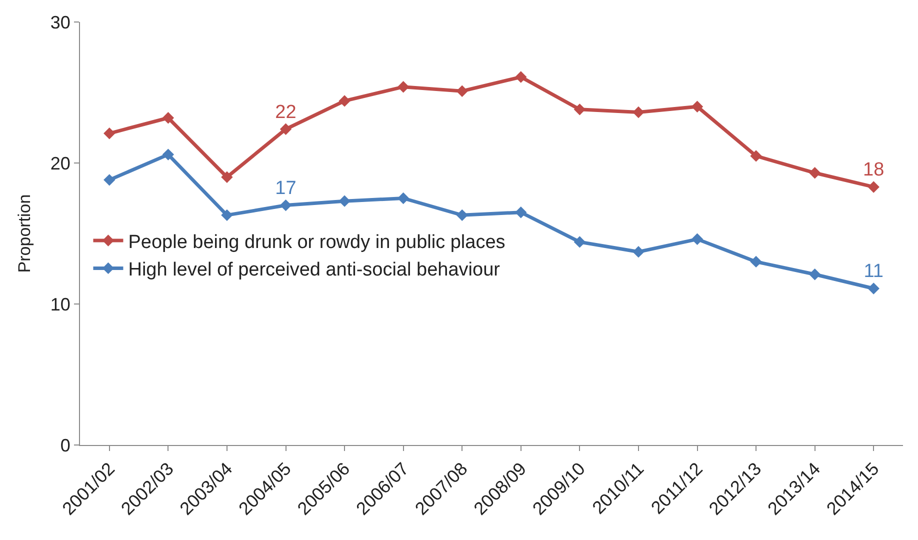 The width and height of the screenshot is (918, 540). I want to click on data-label: 17, so click(285, 188).